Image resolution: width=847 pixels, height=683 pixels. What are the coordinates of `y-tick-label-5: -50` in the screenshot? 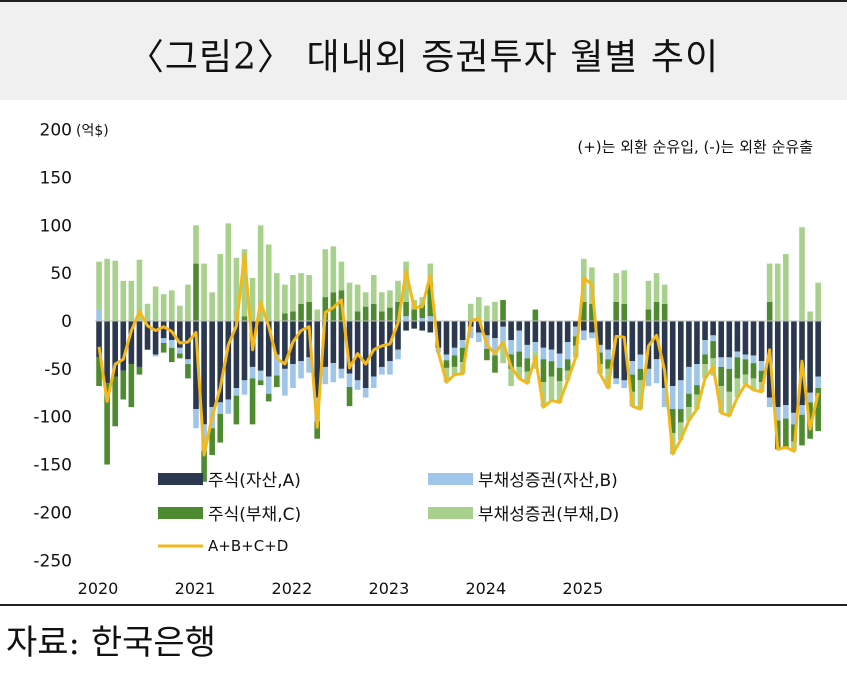 It's located at (58, 370).